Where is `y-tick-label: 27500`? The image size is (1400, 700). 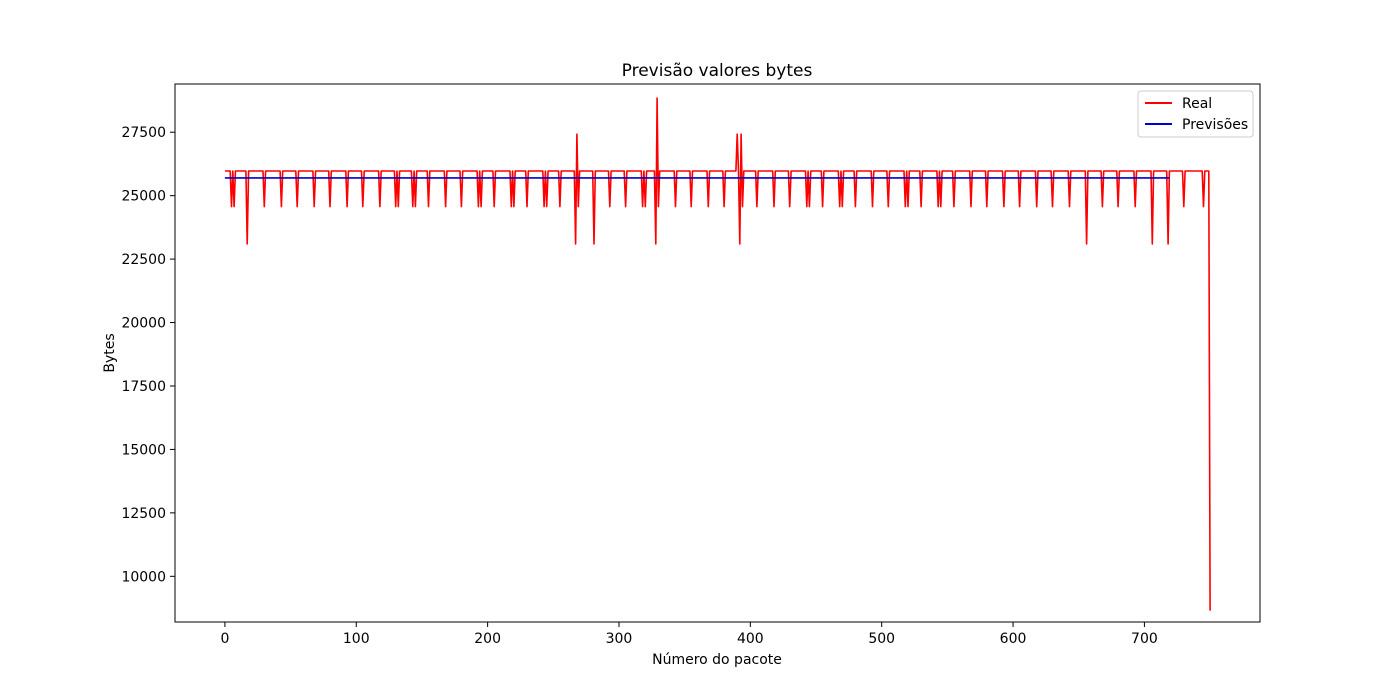 y-tick-label: 27500 is located at coordinates (143, 133).